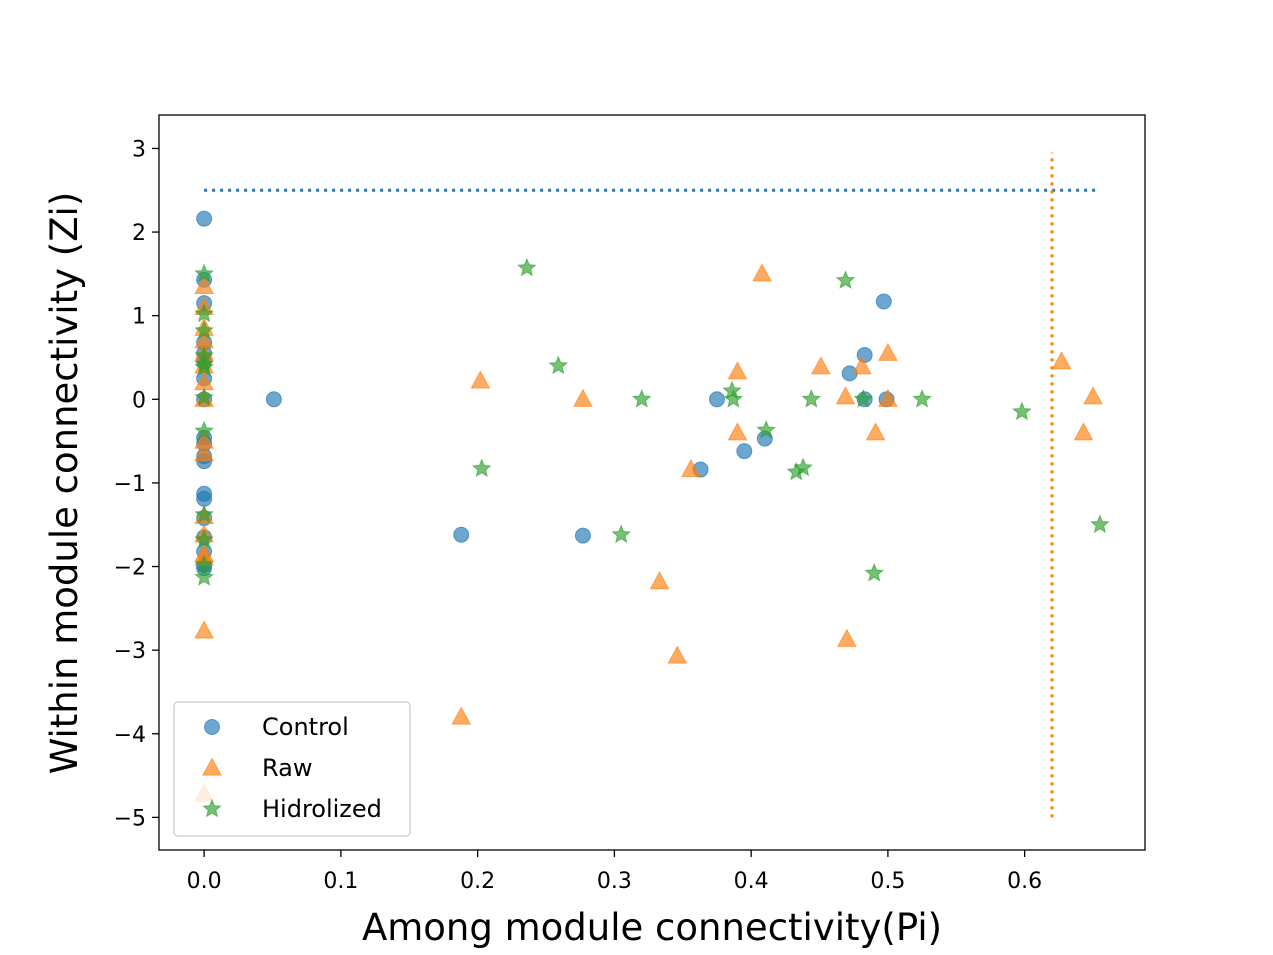 The width and height of the screenshot is (1273, 955). I want to click on y-tick-label: −2, so click(130, 568).